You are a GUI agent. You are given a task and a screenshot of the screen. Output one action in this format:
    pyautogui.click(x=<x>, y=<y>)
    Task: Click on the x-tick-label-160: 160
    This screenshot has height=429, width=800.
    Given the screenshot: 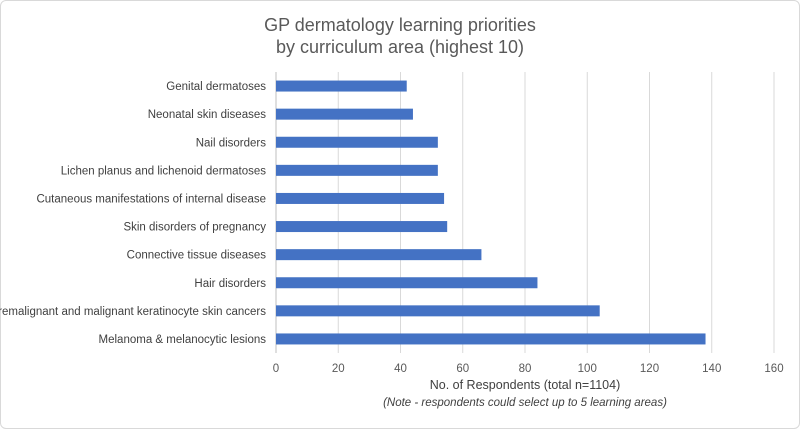 What is the action you would take?
    pyautogui.click(x=773, y=369)
    